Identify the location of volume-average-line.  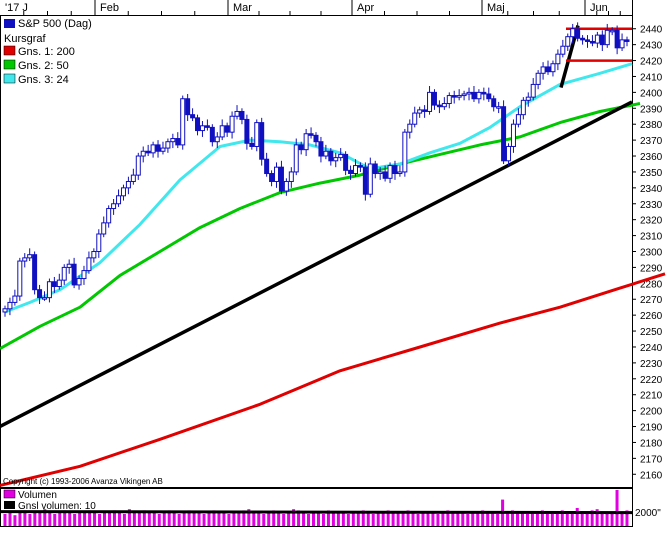
(316, 512).